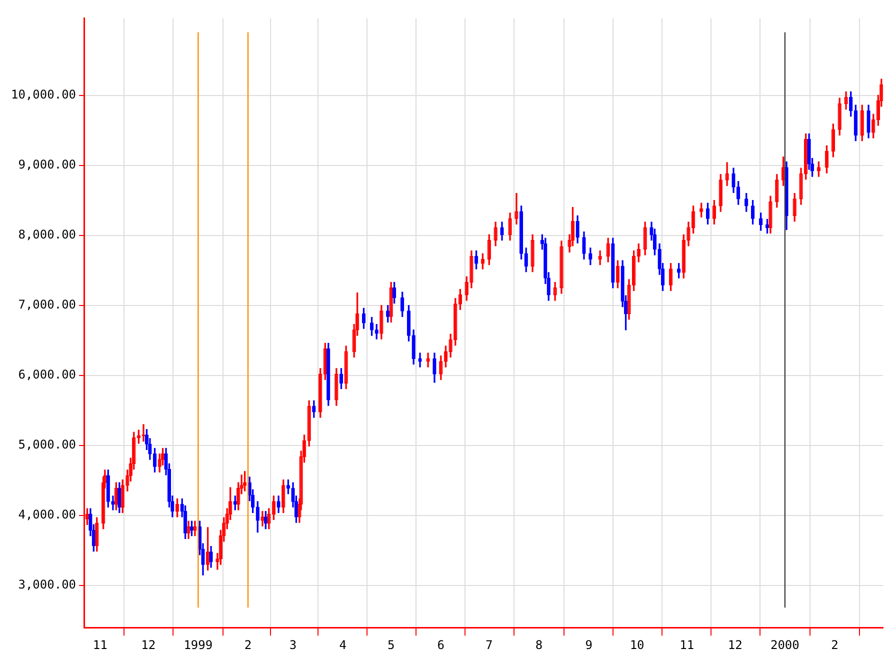 This screenshot has width=895, height=664. What do you see at coordinates (637, 645) in the screenshot?
I see `x-tick-label: 10` at bounding box center [637, 645].